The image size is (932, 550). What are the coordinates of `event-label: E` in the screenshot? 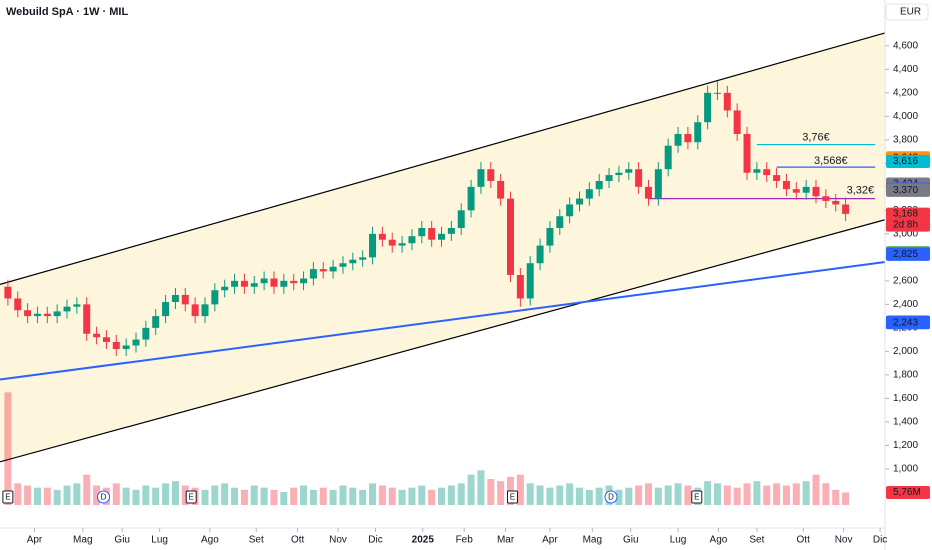 It's located at (191, 497).